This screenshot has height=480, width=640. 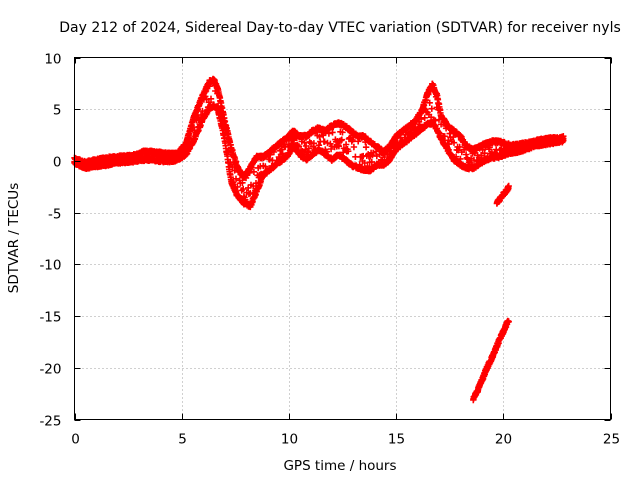 I want to click on x-tick-label: 15, so click(x=396, y=440).